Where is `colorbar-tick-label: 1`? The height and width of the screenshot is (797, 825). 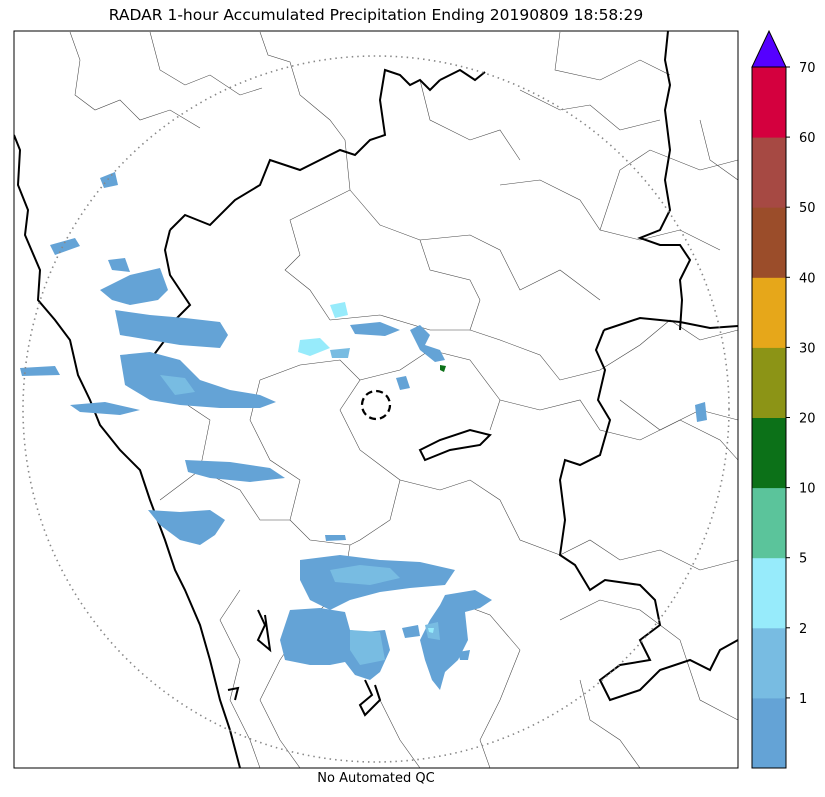 colorbar-tick-label: 1 is located at coordinates (803, 699).